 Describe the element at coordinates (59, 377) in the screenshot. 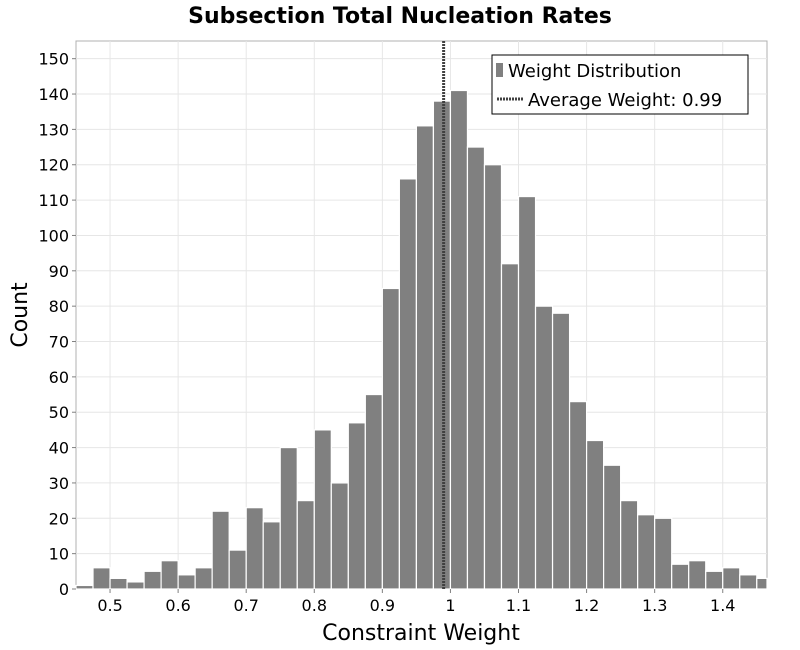

I see `y-tick-label: 60` at that location.